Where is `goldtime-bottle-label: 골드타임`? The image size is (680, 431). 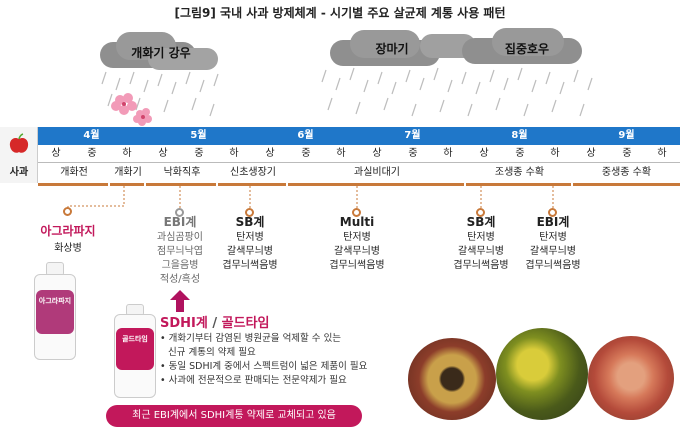
goldtime-bottle-label: 골드타임 is located at coordinates (135, 339).